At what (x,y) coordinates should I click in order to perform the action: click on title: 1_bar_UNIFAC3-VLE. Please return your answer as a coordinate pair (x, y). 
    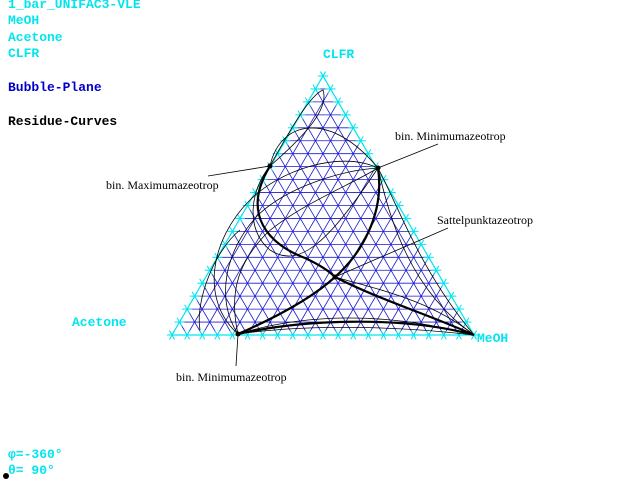
    Looking at the image, I should click on (74, 6).